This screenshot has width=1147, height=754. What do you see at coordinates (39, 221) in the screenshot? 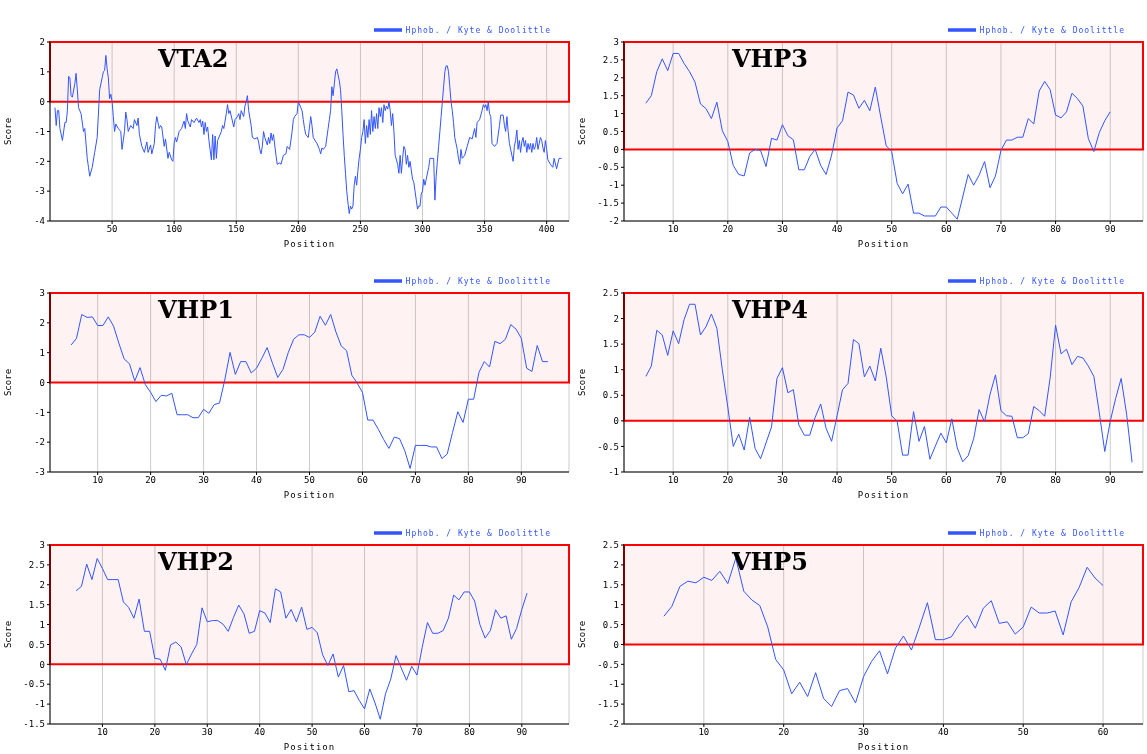
I see `y-tick-label: -4` at bounding box center [39, 221].